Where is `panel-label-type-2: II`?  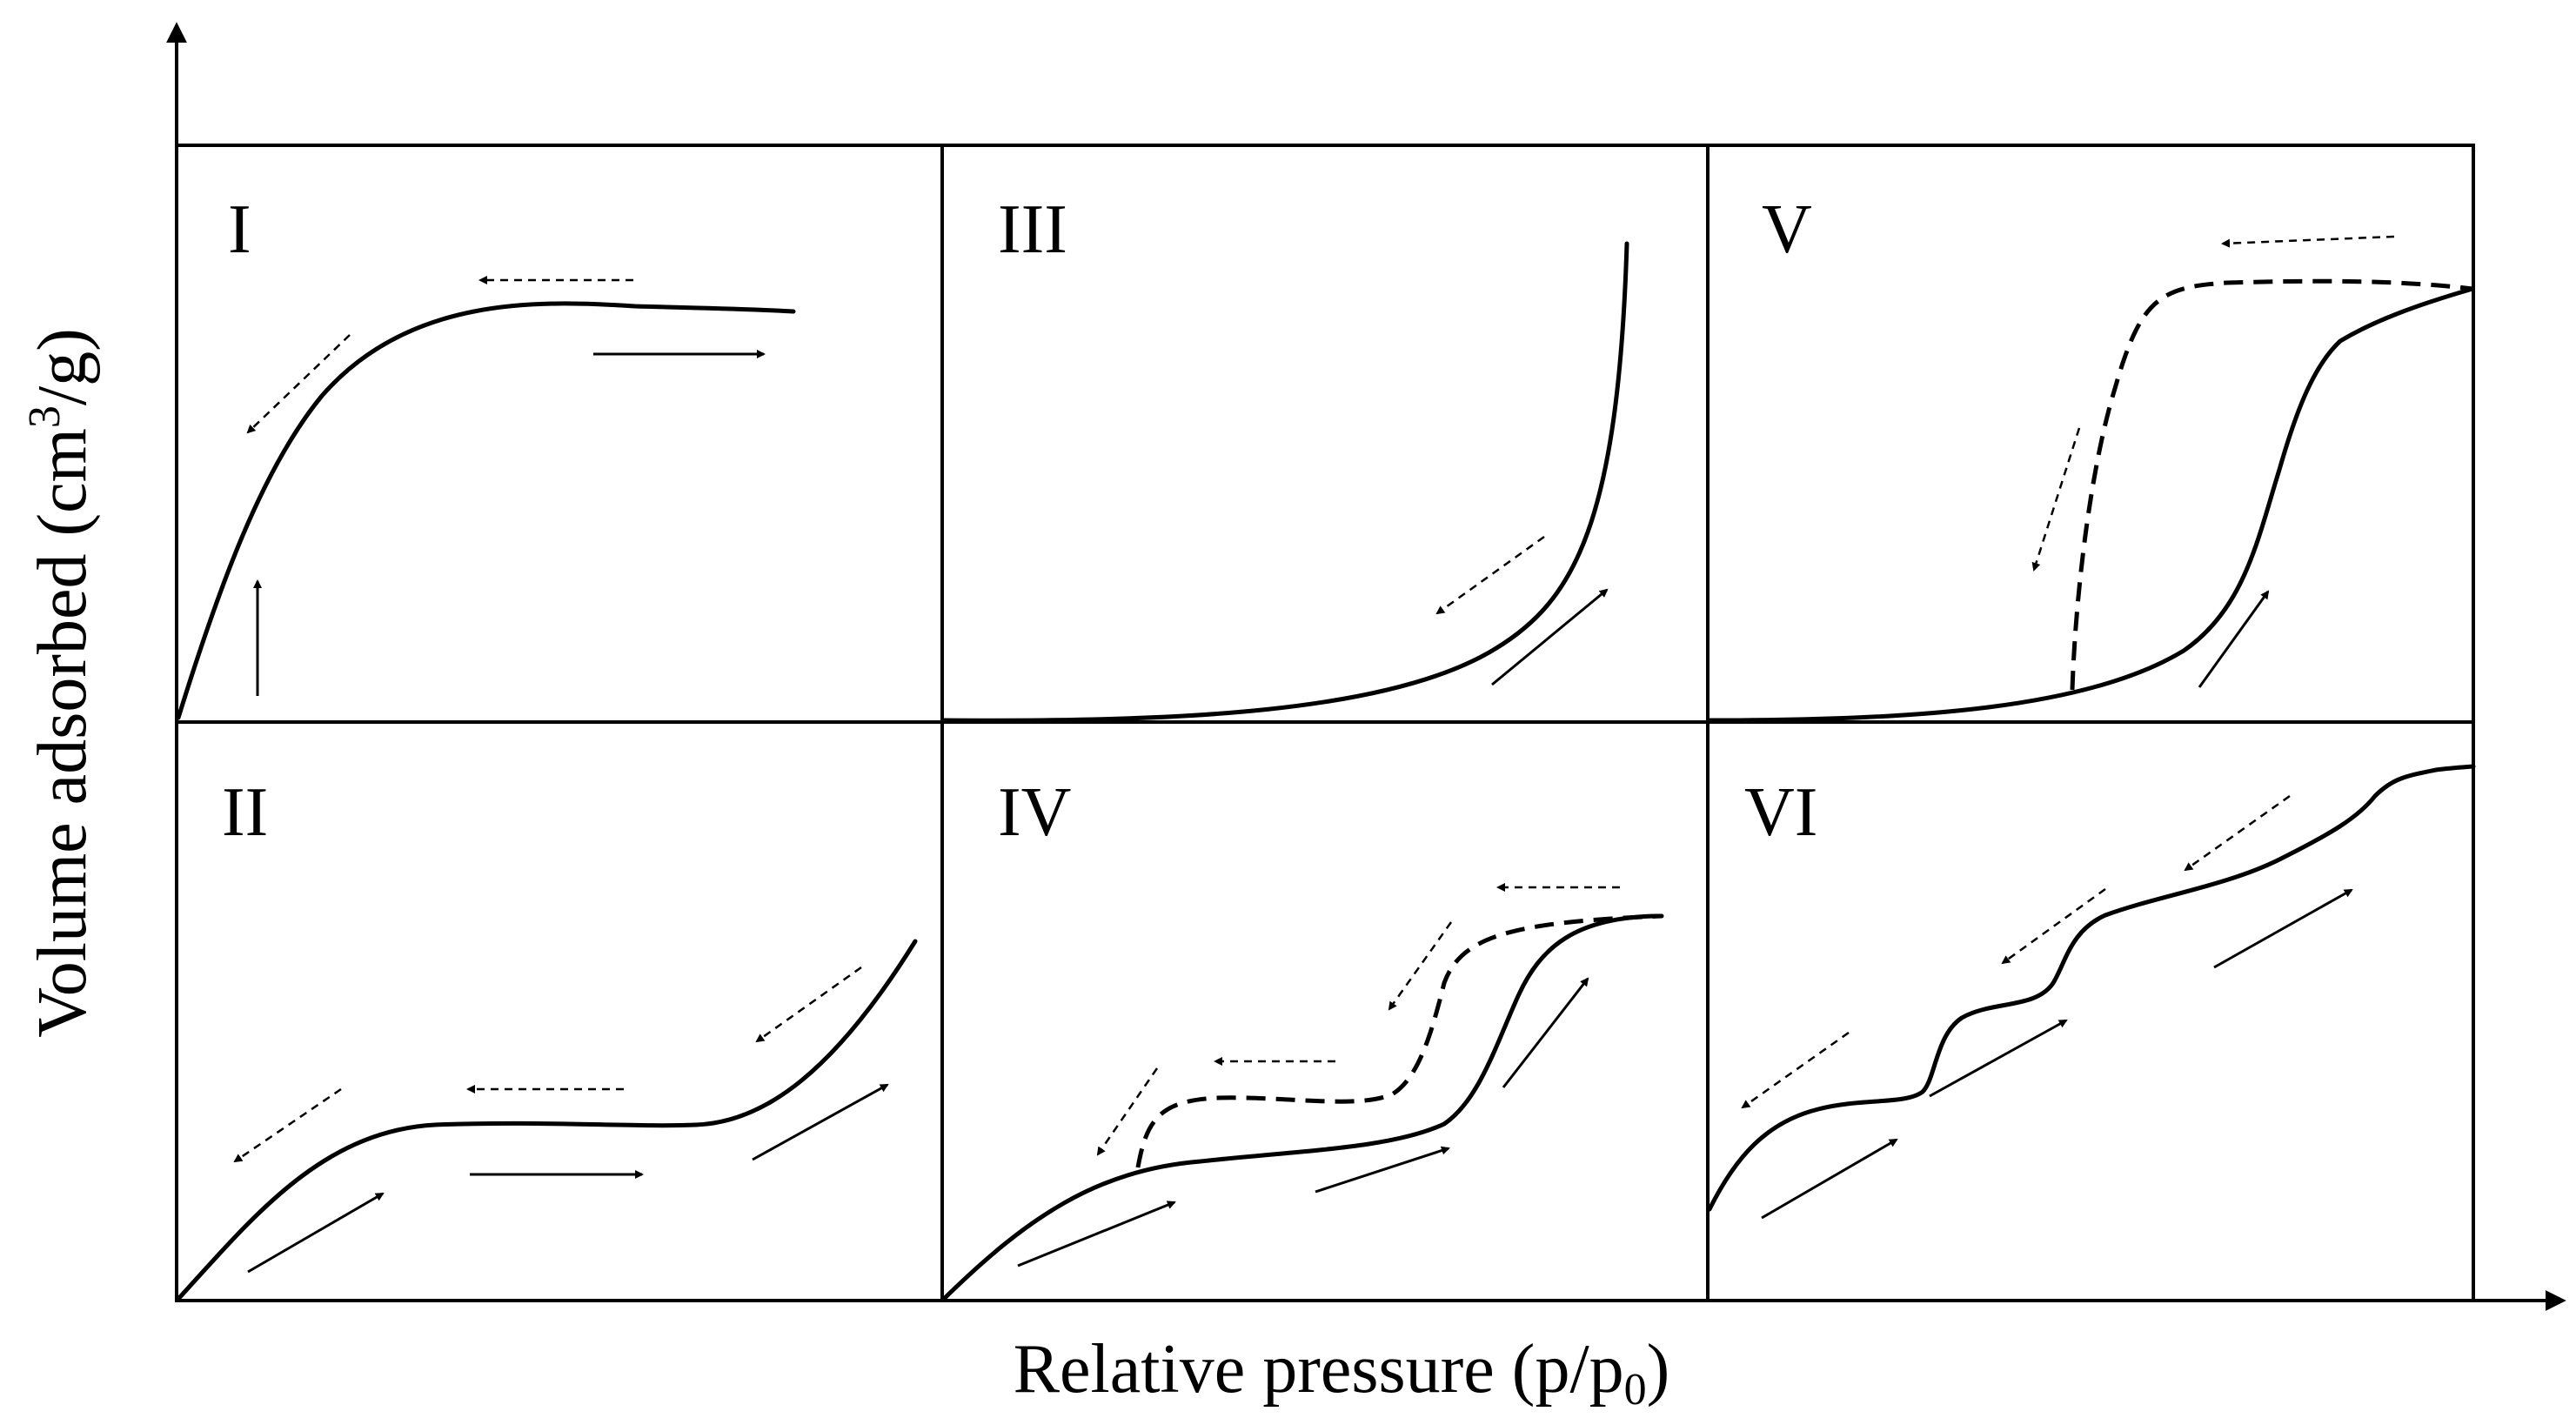
panel-label-type-2: II is located at coordinates (245, 812).